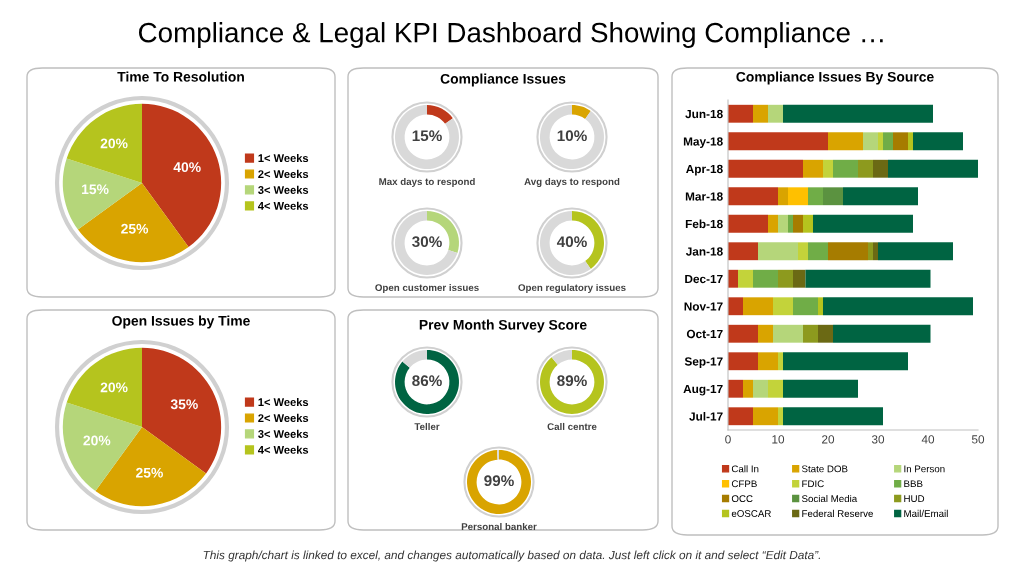 This screenshot has width=1024, height=576. What do you see at coordinates (283, 205) in the screenshot?
I see `legend-label: 4< Weeks` at bounding box center [283, 205].